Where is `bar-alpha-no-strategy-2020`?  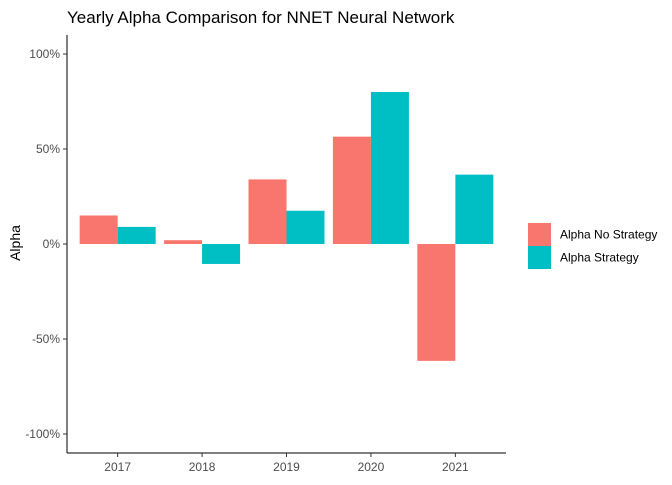 bar-alpha-no-strategy-2020 is located at coordinates (351, 190).